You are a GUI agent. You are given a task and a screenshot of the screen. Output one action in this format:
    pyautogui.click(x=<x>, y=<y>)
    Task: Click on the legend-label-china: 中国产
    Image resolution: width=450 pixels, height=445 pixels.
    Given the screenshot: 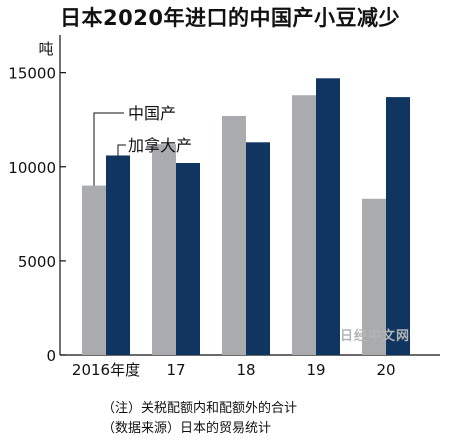 What is the action you would take?
    pyautogui.click(x=152, y=113)
    